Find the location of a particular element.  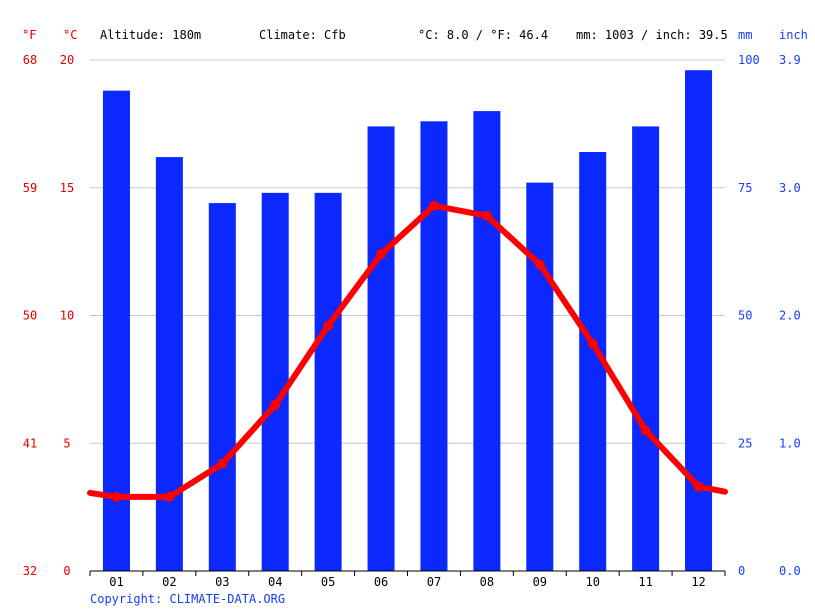

x-tick-label: 07 is located at coordinates (434, 582).